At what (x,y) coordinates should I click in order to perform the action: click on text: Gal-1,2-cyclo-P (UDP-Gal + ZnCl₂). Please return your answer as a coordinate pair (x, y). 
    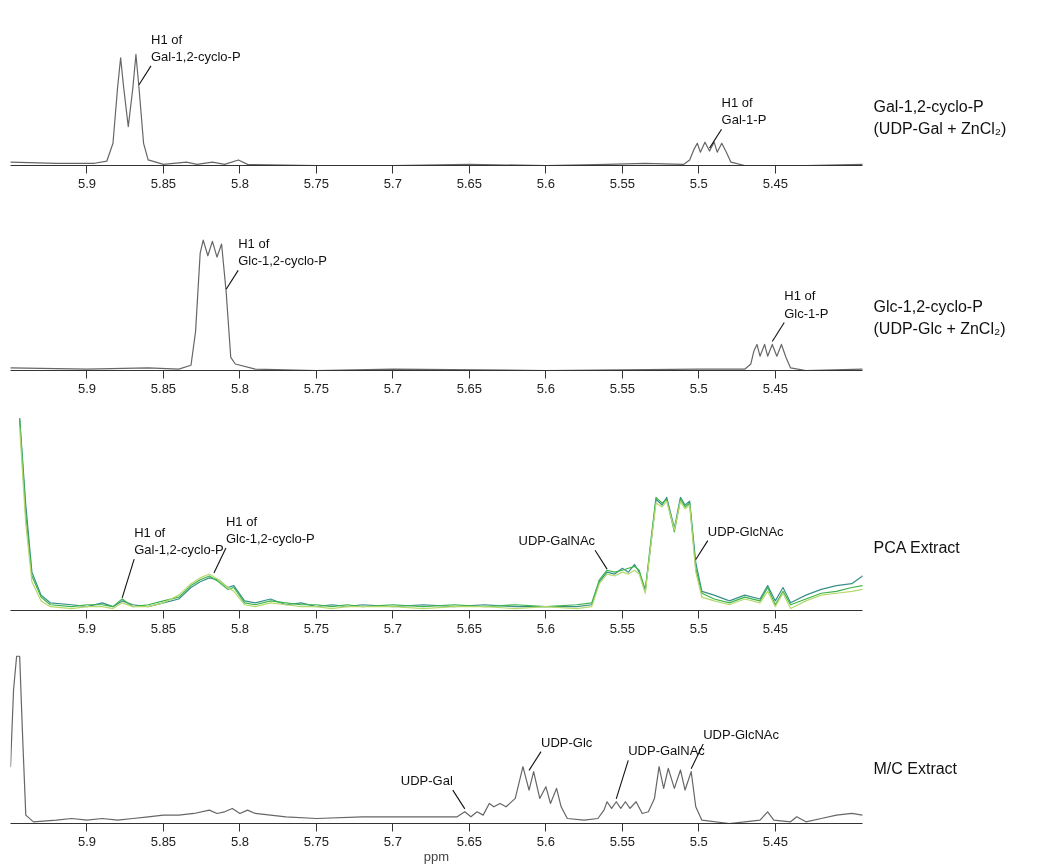
    Looking at the image, I should click on (940, 117).